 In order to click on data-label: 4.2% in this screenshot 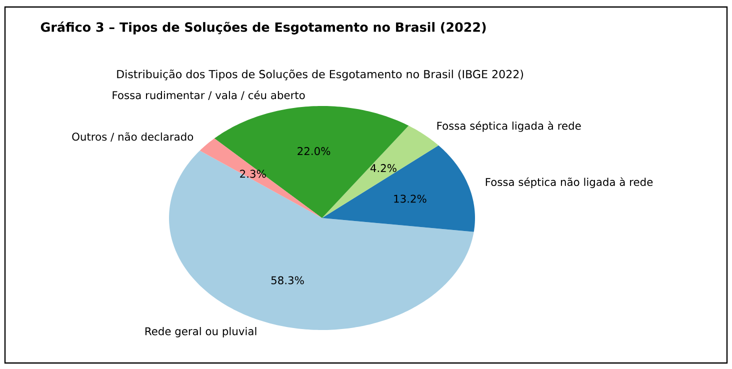, I will do `click(383, 168)`.